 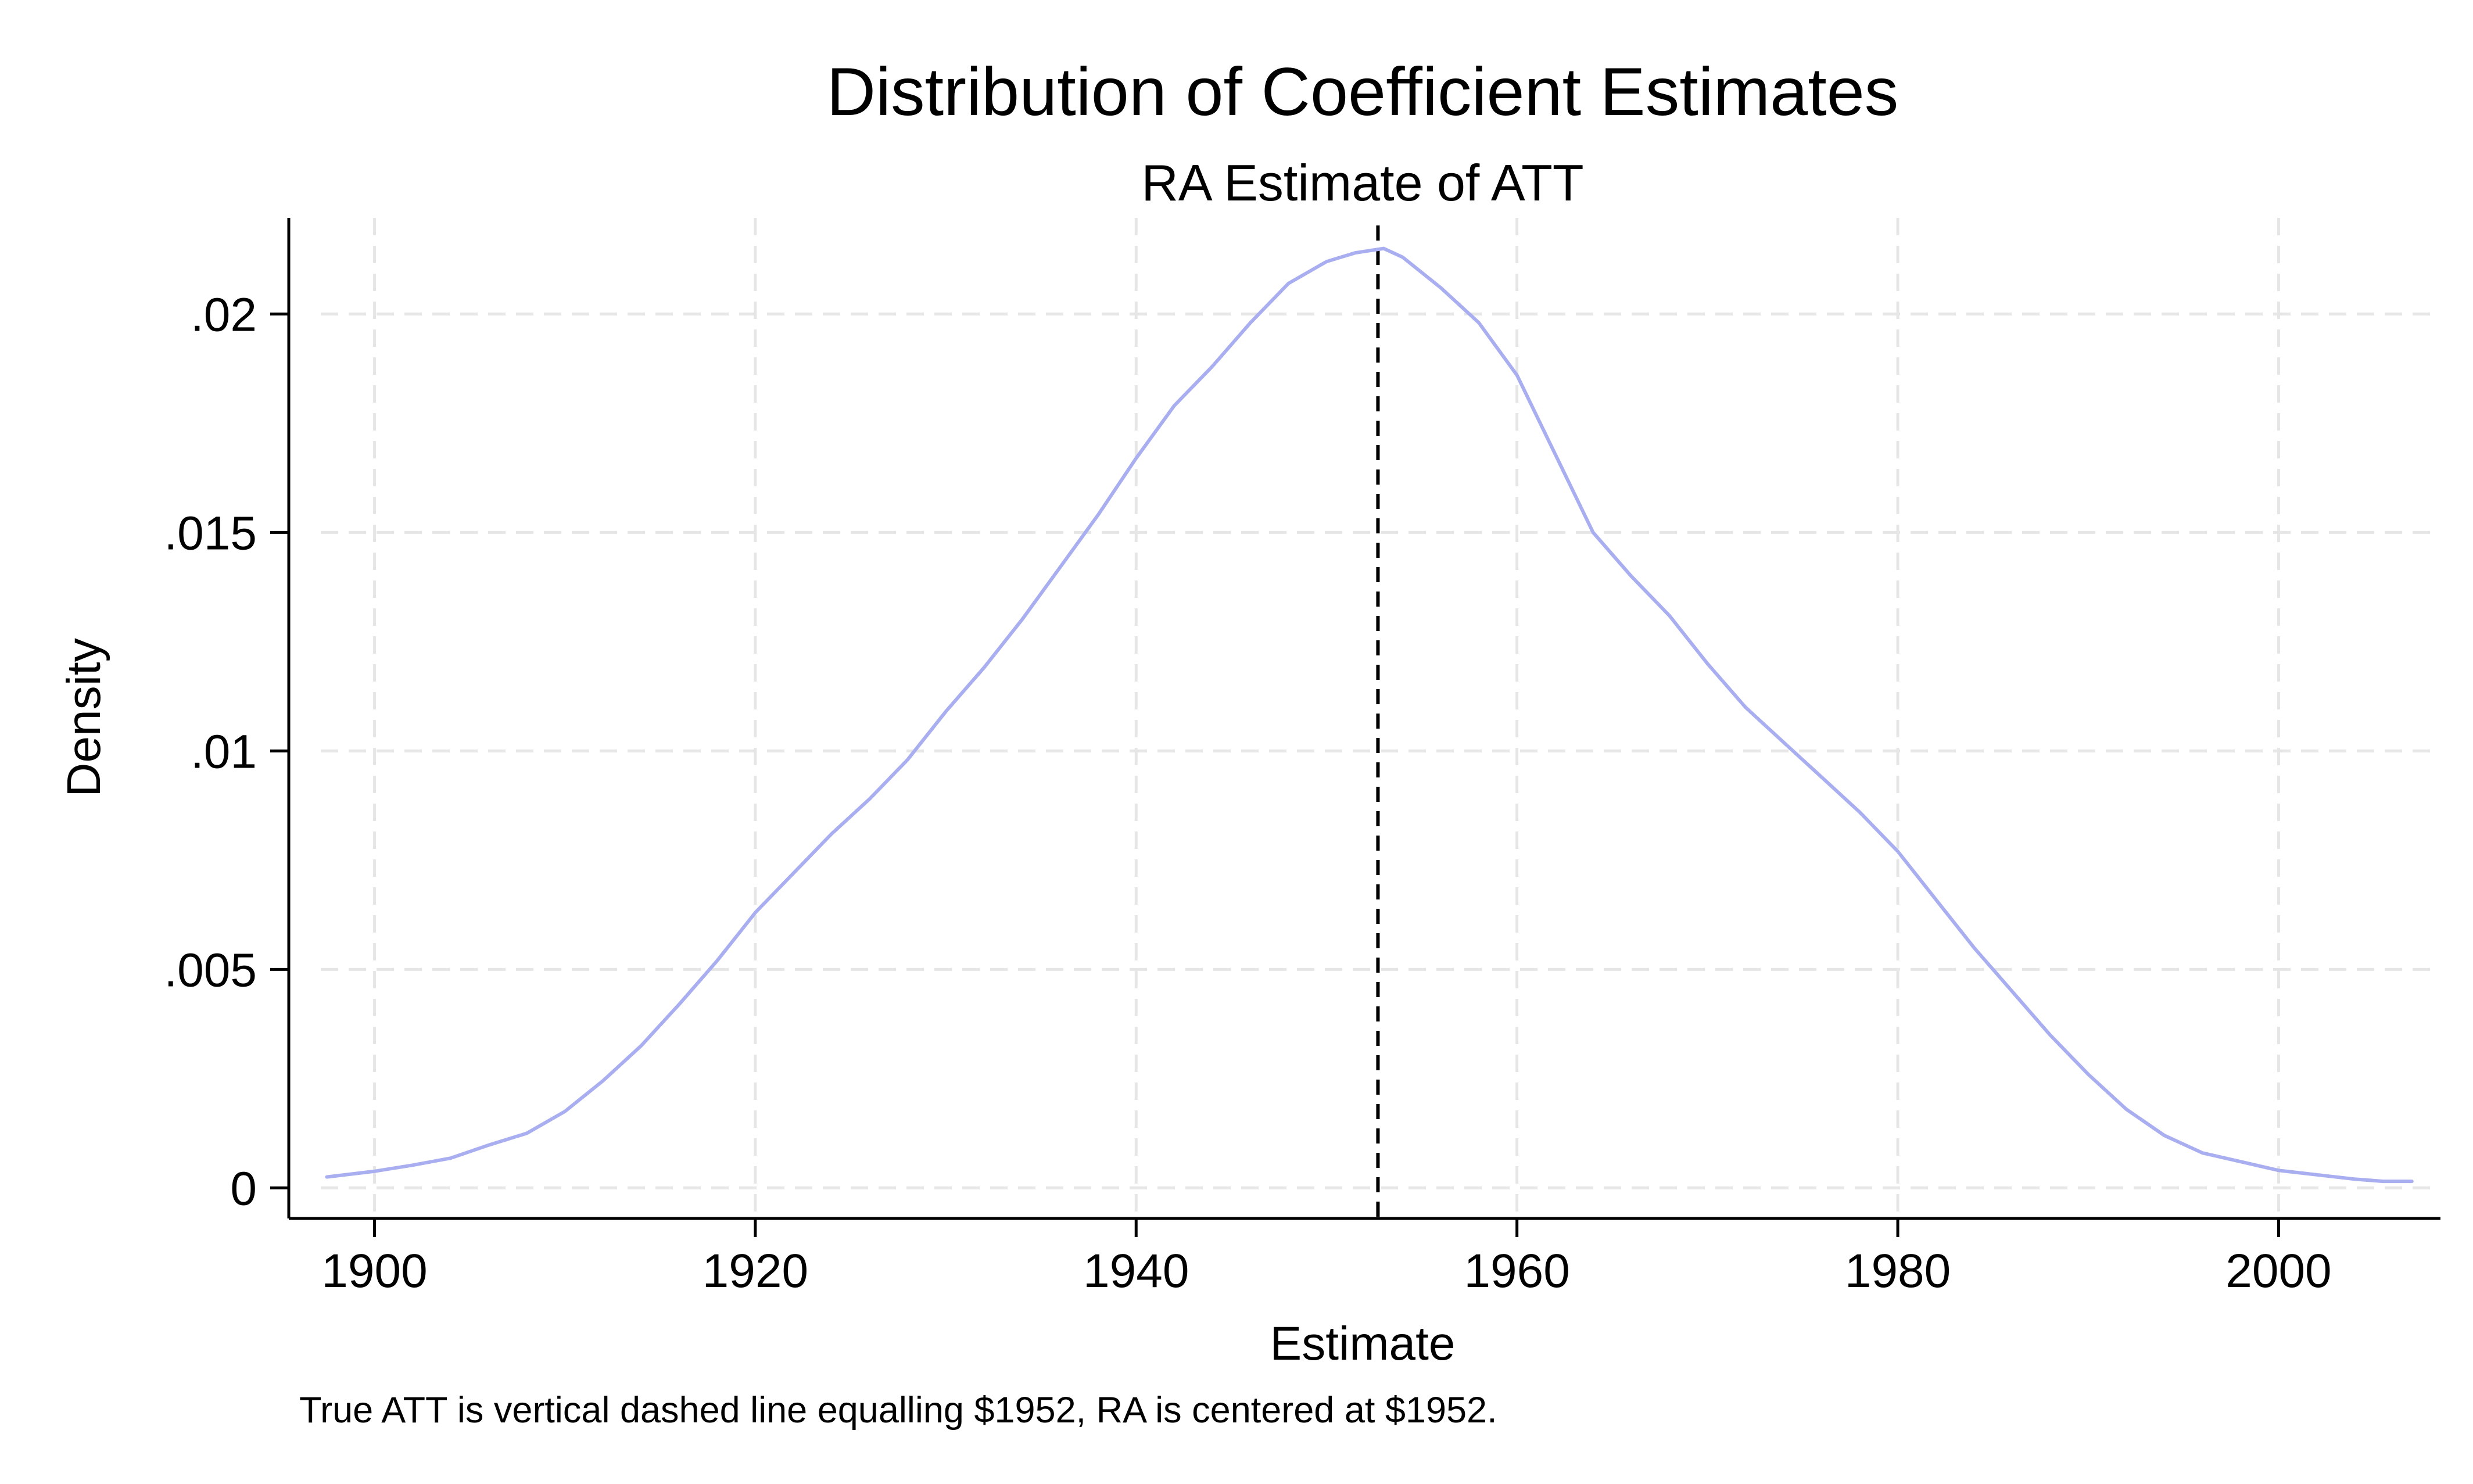 I want to click on x-tick-label-1980: 1980, so click(x=1898, y=1271).